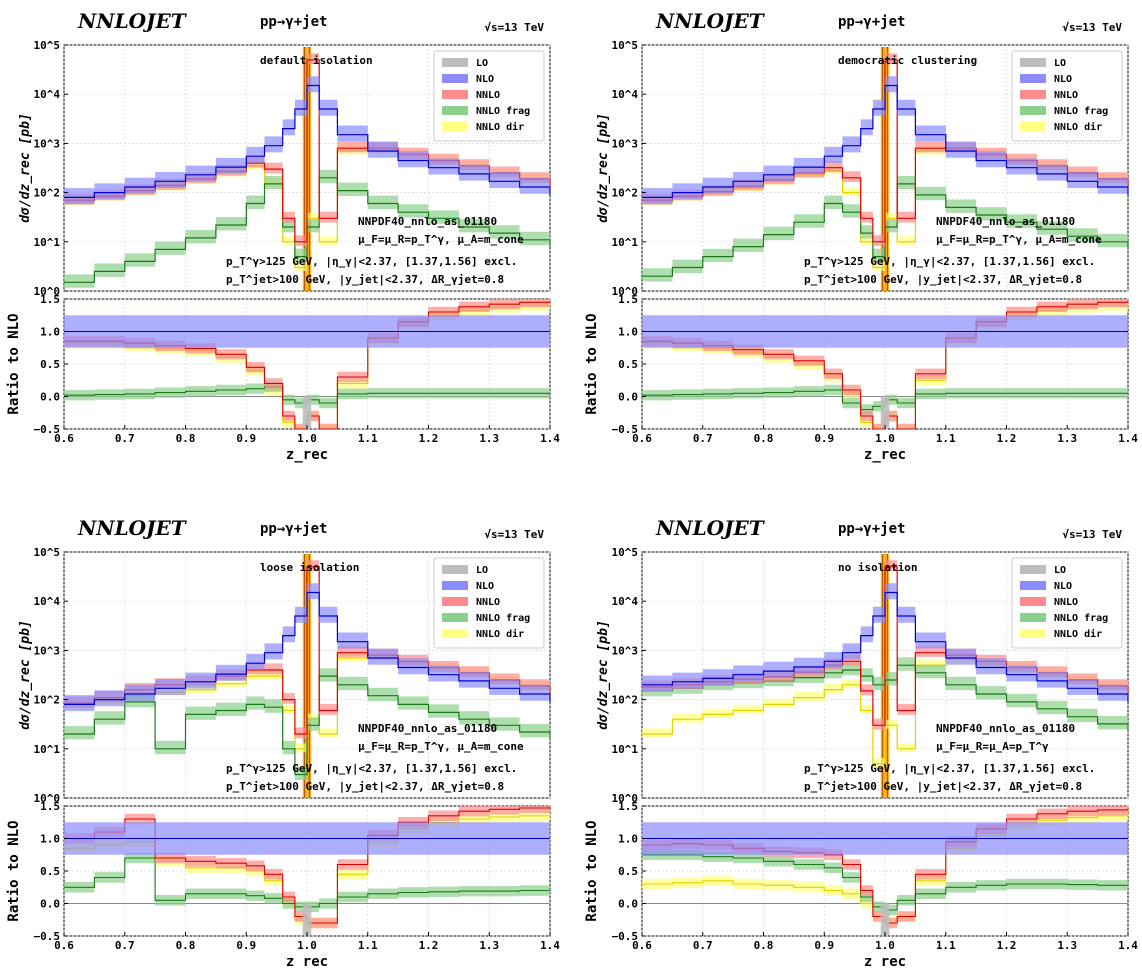 This screenshot has width=1142, height=972. Describe the element at coordinates (885, 882) in the screenshot. I see `ratio-band-nnlo-frag` at that location.